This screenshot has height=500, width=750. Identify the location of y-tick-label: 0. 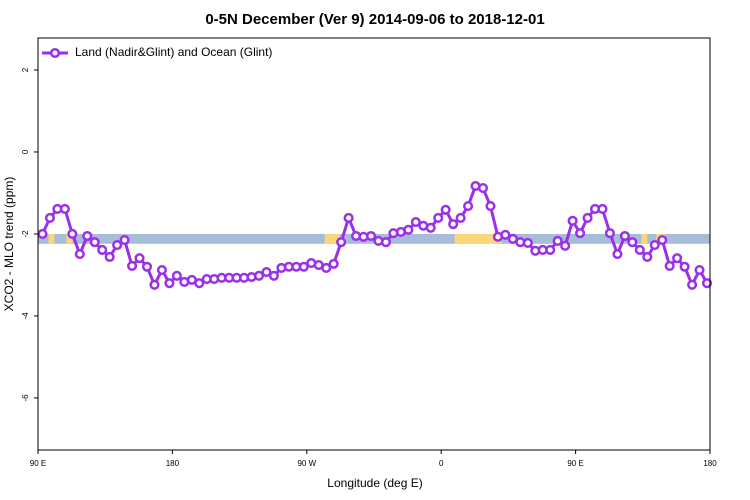
(25, 151).